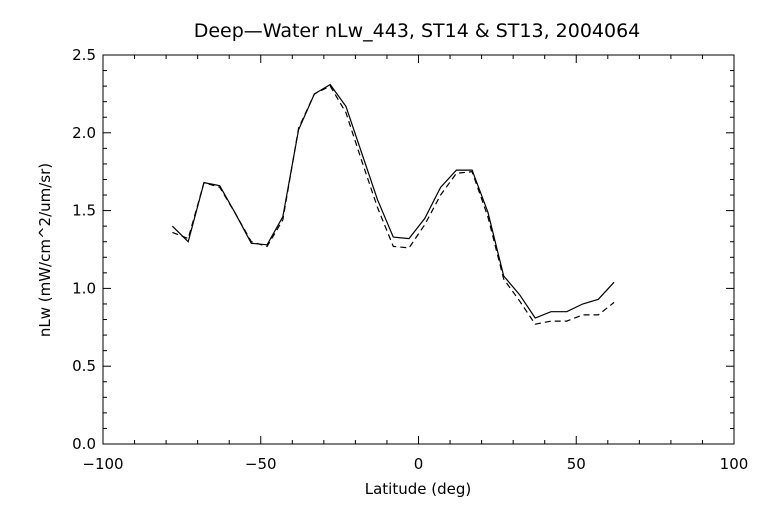  I want to click on y-axis-label: nLw (mW/cm^2/um/sr), so click(45, 250).